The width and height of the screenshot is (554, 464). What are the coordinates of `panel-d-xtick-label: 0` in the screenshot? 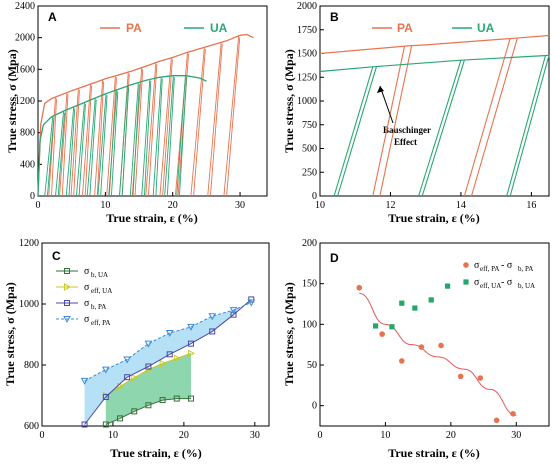 It's located at (320, 435).